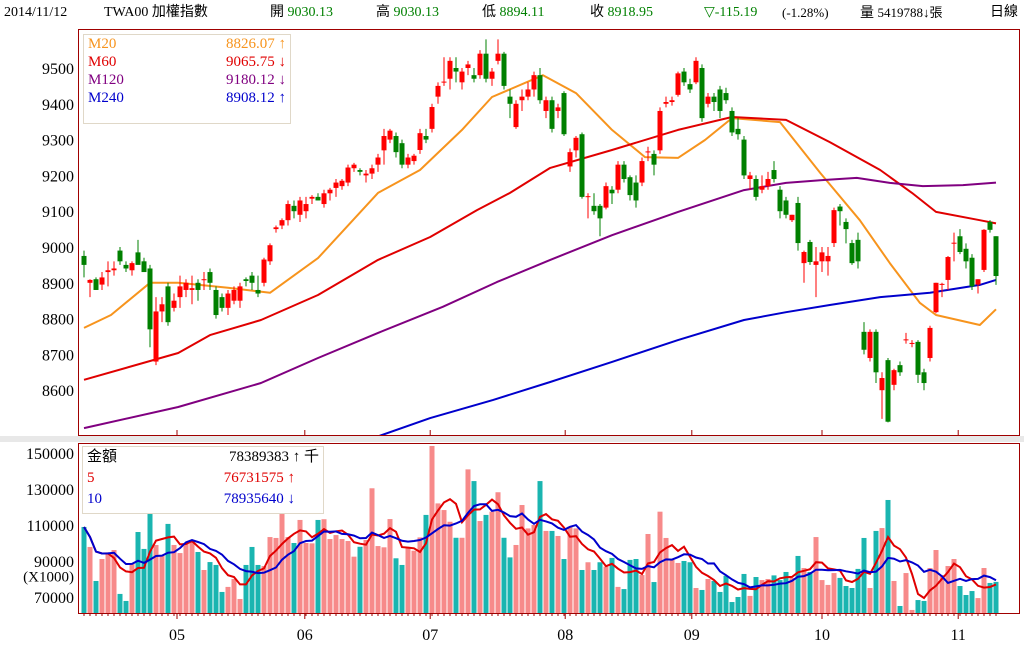 This screenshot has height=662, width=1024. Describe the element at coordinates (156, 12) in the screenshot. I see `symbol-name: TWA00 加權指數` at that location.